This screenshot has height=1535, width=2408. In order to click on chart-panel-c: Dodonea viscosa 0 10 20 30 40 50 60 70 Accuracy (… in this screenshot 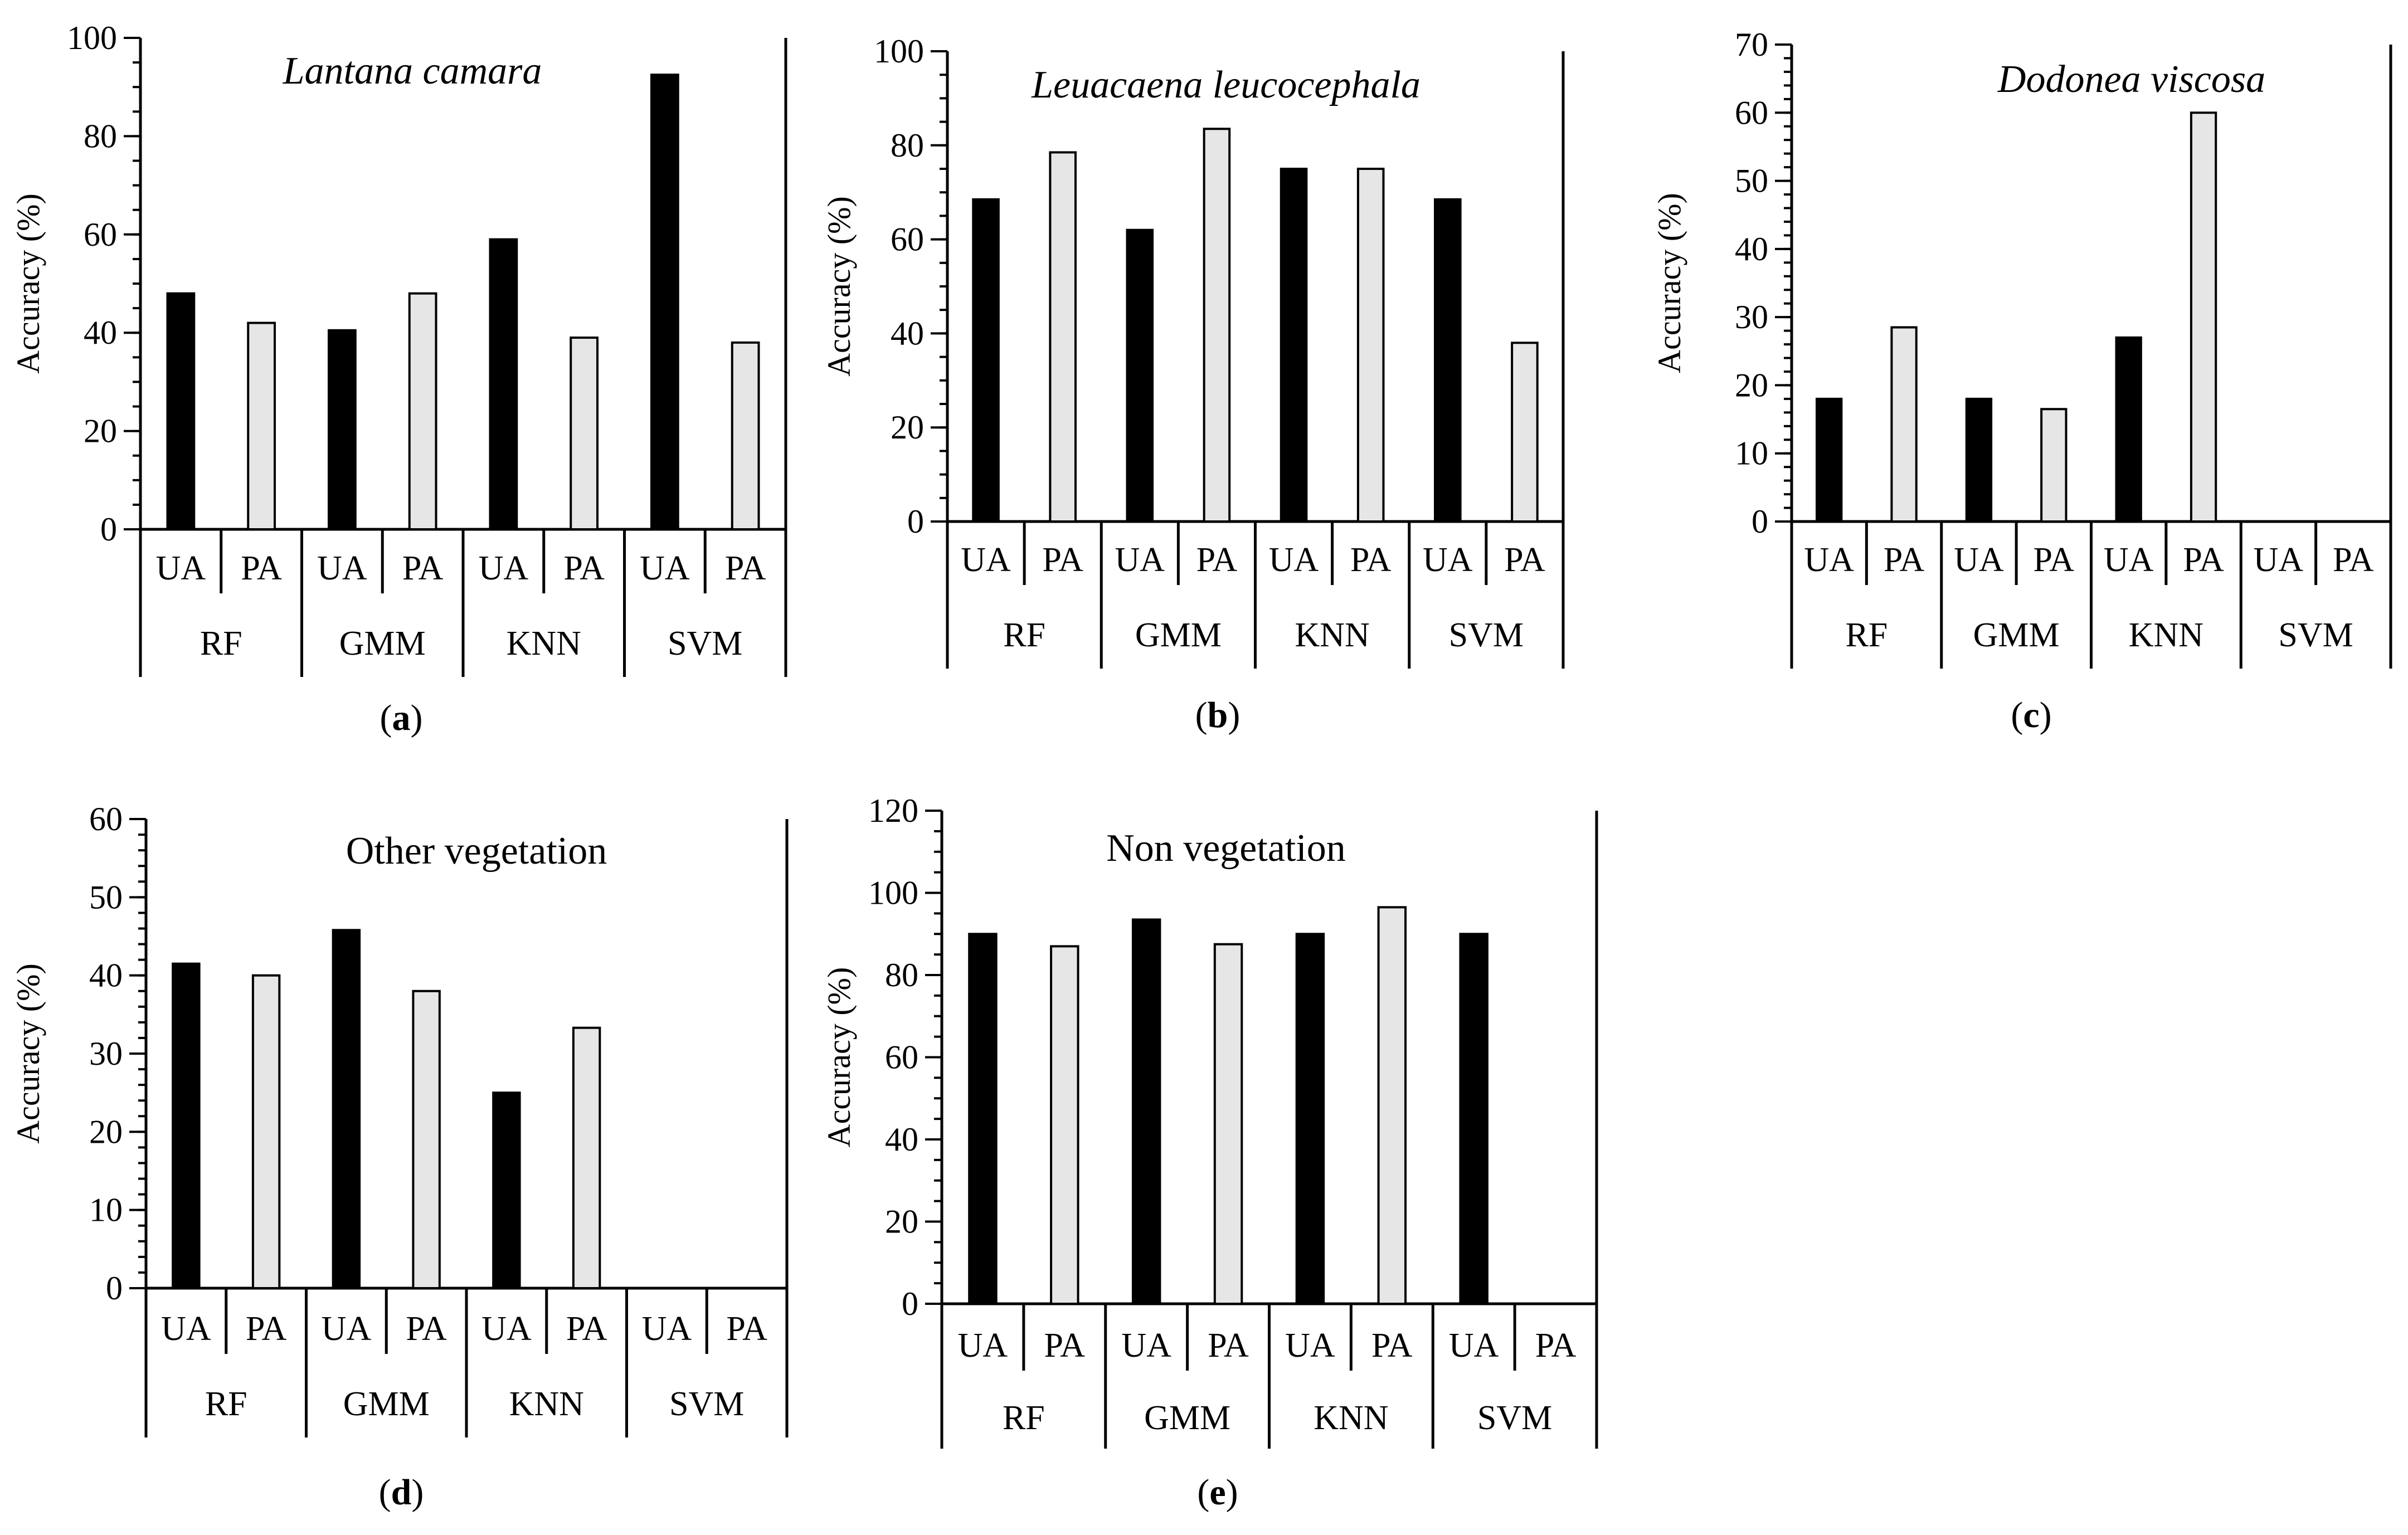, I will do `click(2021, 380)`.